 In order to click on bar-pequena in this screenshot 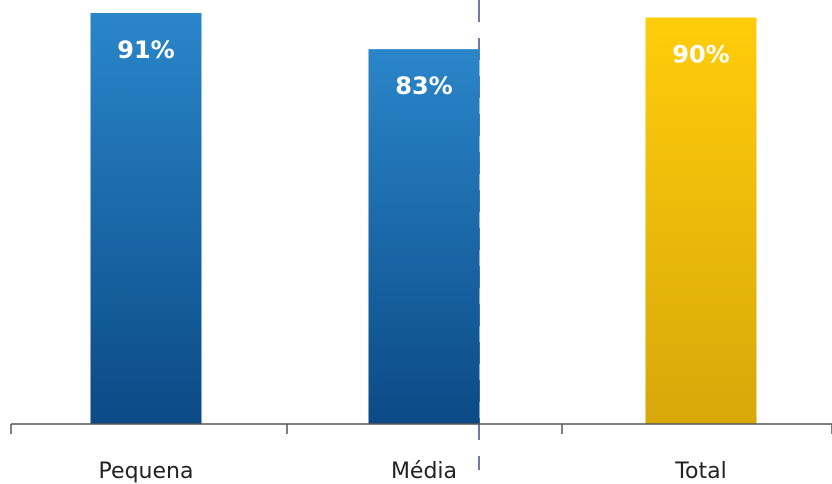, I will do `click(146, 218)`.